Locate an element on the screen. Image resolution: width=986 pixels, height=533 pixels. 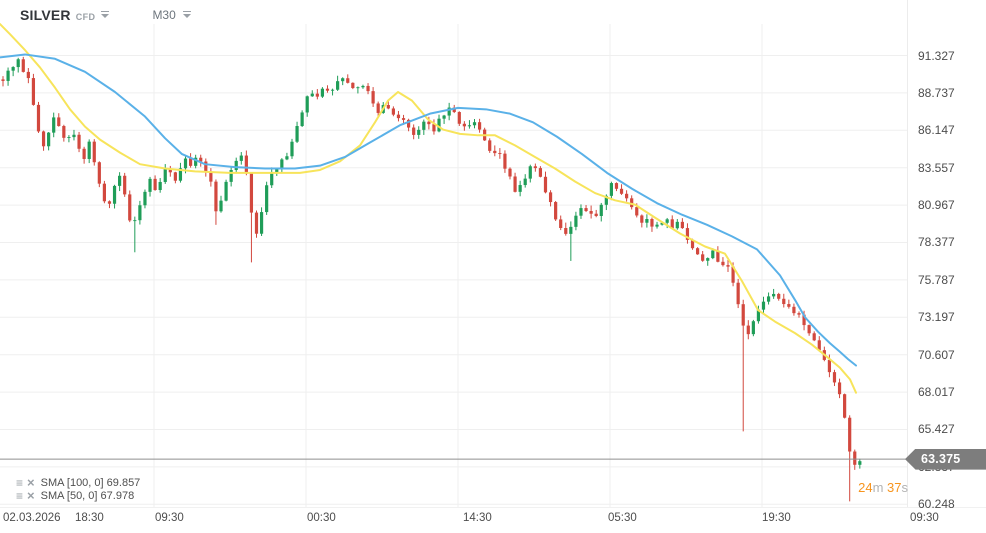
countdown-minutes: 24 is located at coordinates (865, 487).